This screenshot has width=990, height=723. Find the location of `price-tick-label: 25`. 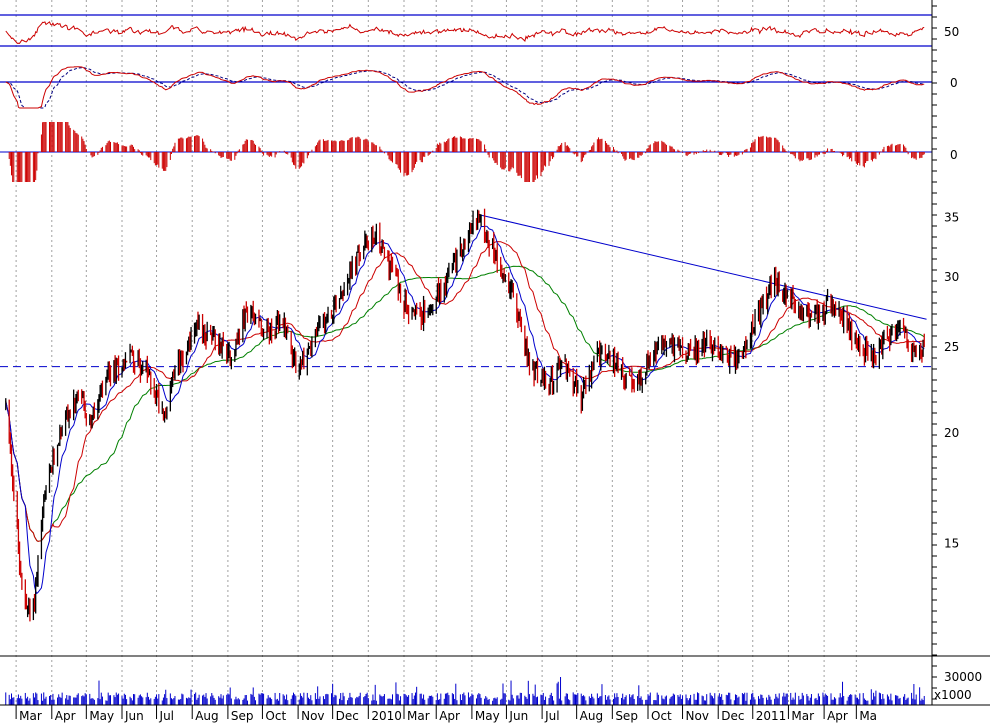

price-tick-label: 25 is located at coordinates (951, 347).